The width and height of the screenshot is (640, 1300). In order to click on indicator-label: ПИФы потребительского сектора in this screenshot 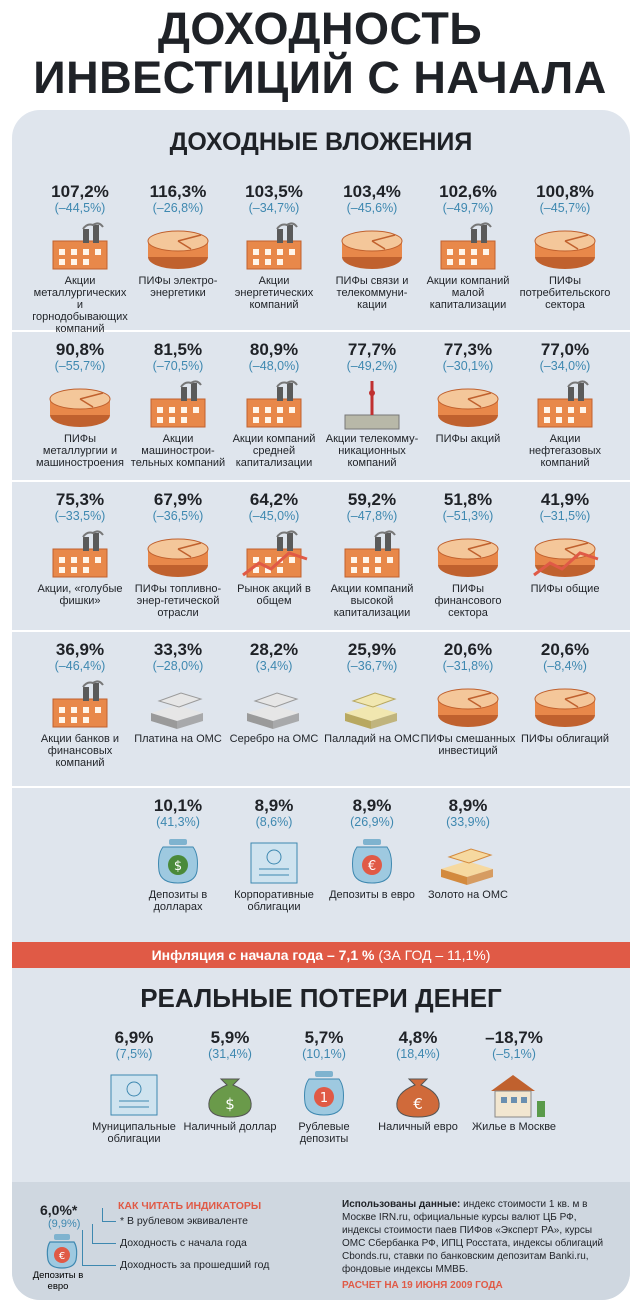, I will do `click(565, 293)`.